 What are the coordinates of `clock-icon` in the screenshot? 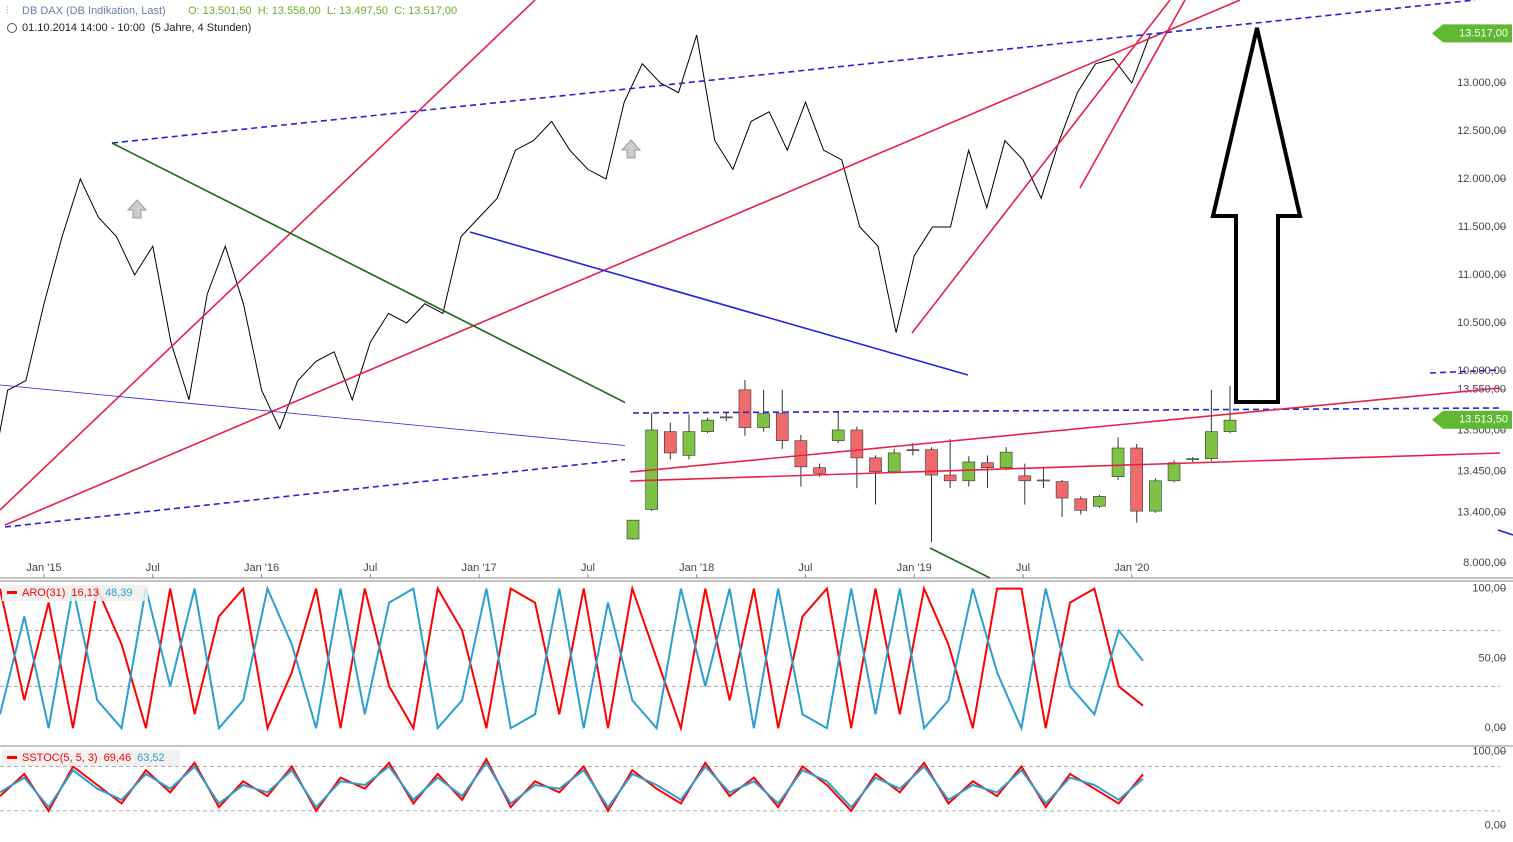 It's located at (12, 28).